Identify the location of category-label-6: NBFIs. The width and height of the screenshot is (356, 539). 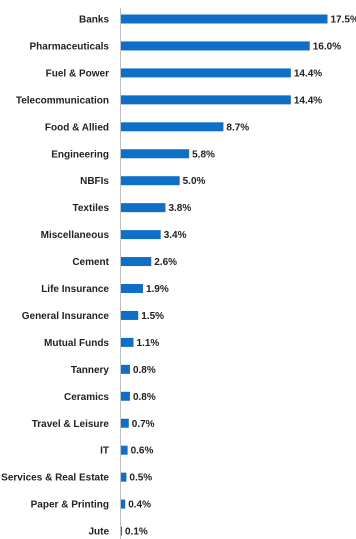
(94, 181).